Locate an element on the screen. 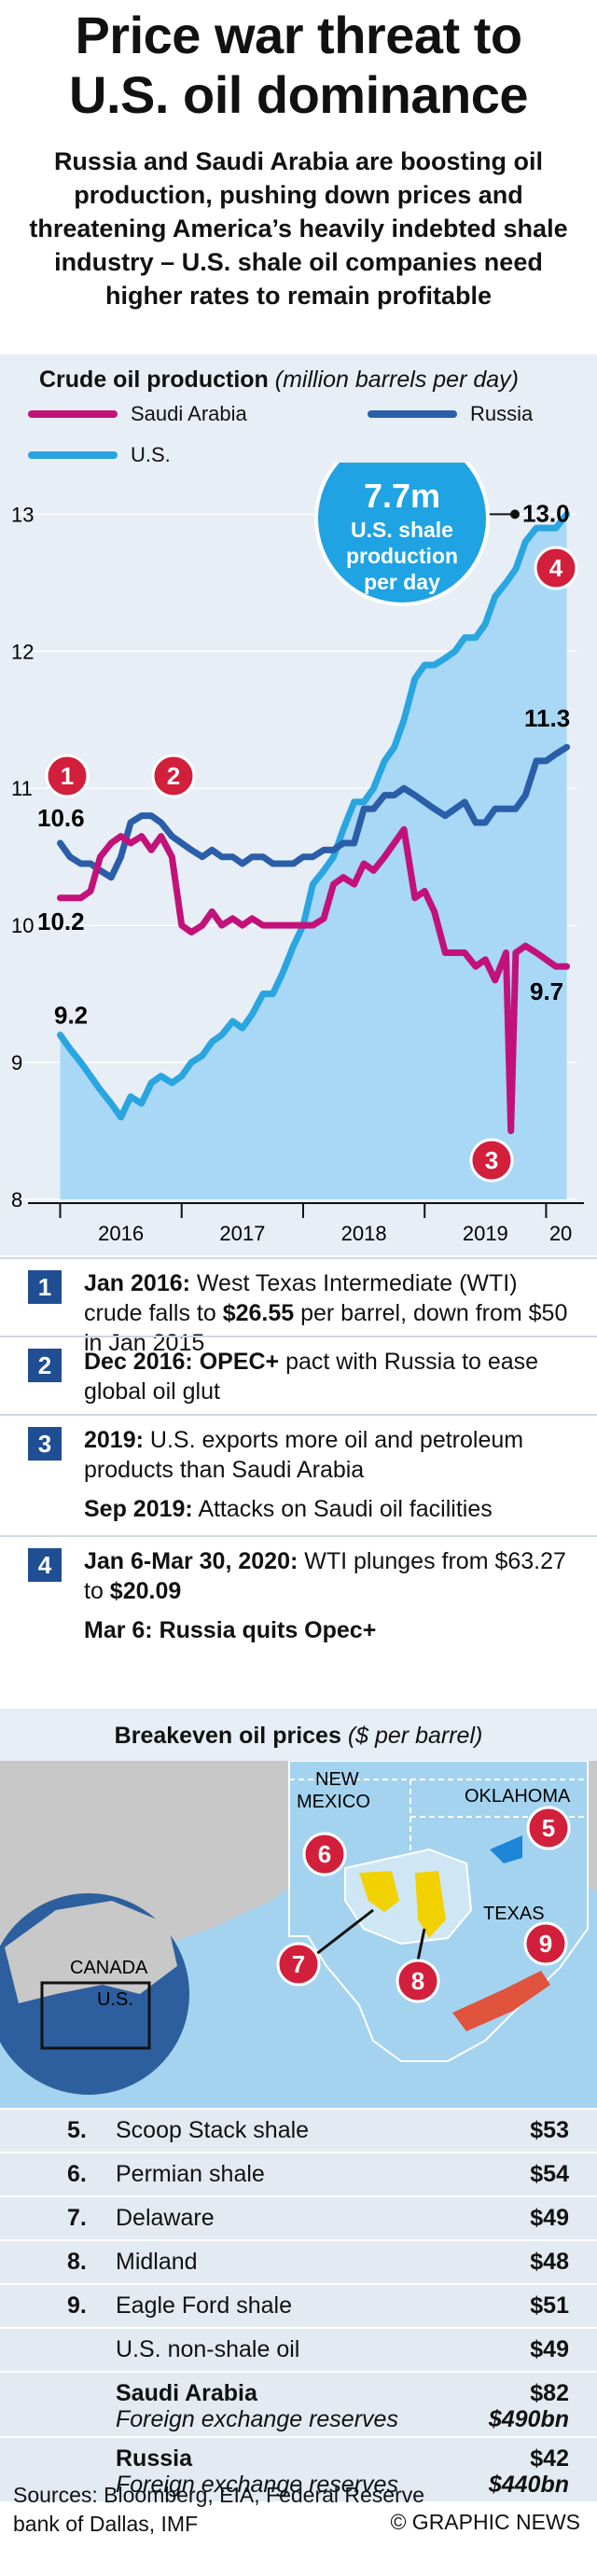 The width and height of the screenshot is (597, 2576). table-row: 5. Scoop Stack shale $53 is located at coordinates (298, 2132).